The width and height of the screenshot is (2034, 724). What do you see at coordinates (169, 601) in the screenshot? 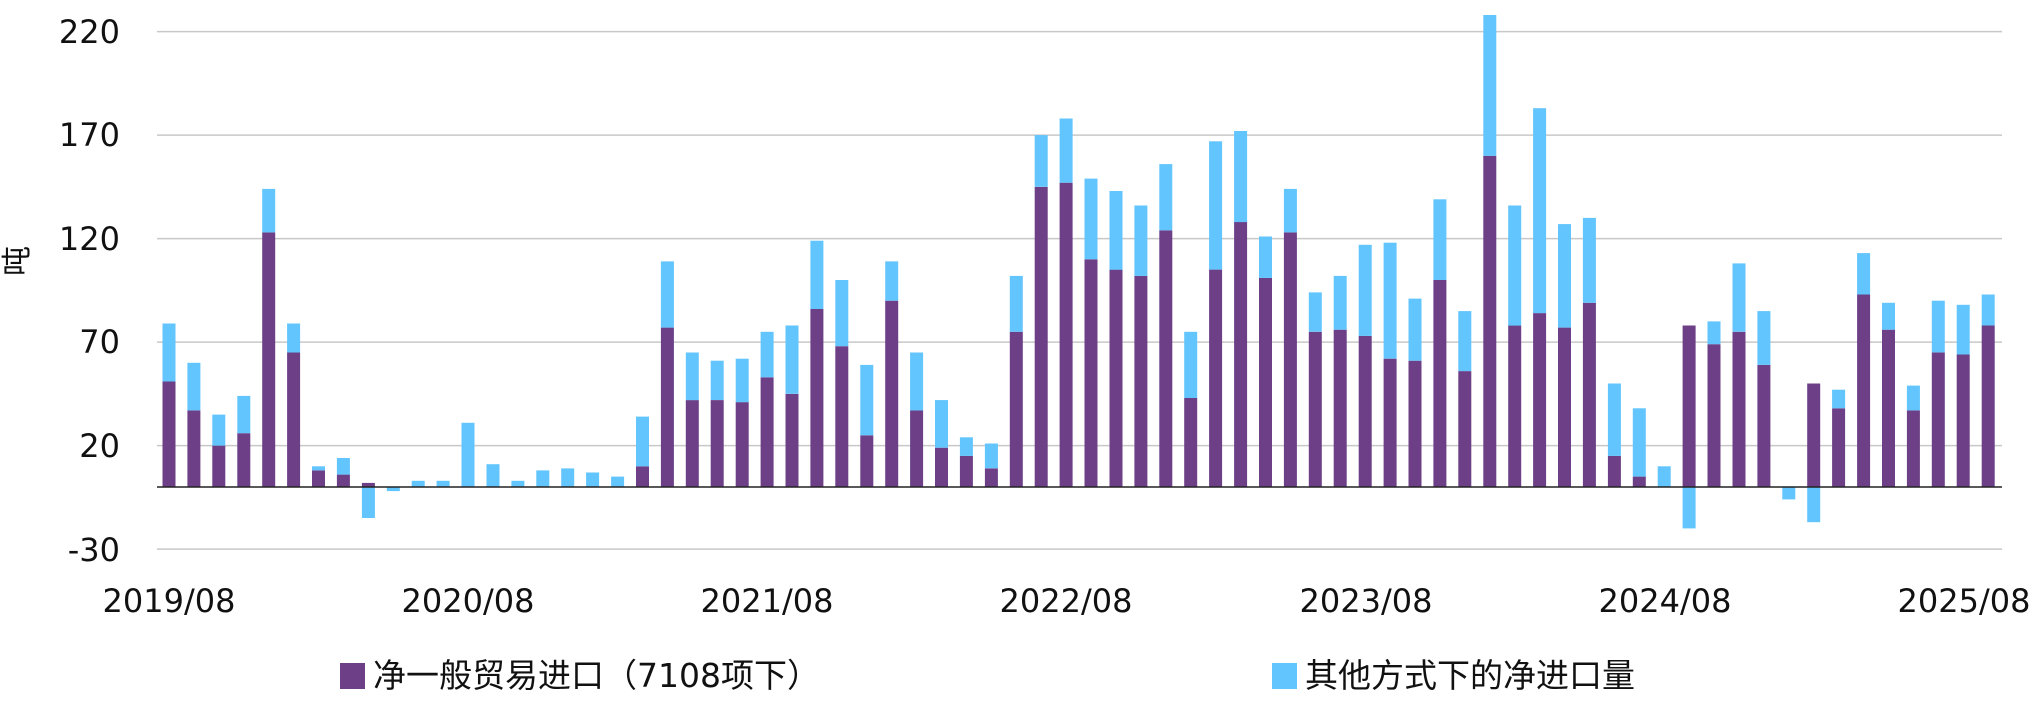
I see `x-tick-2019-08: 2019/08` at bounding box center [169, 601].